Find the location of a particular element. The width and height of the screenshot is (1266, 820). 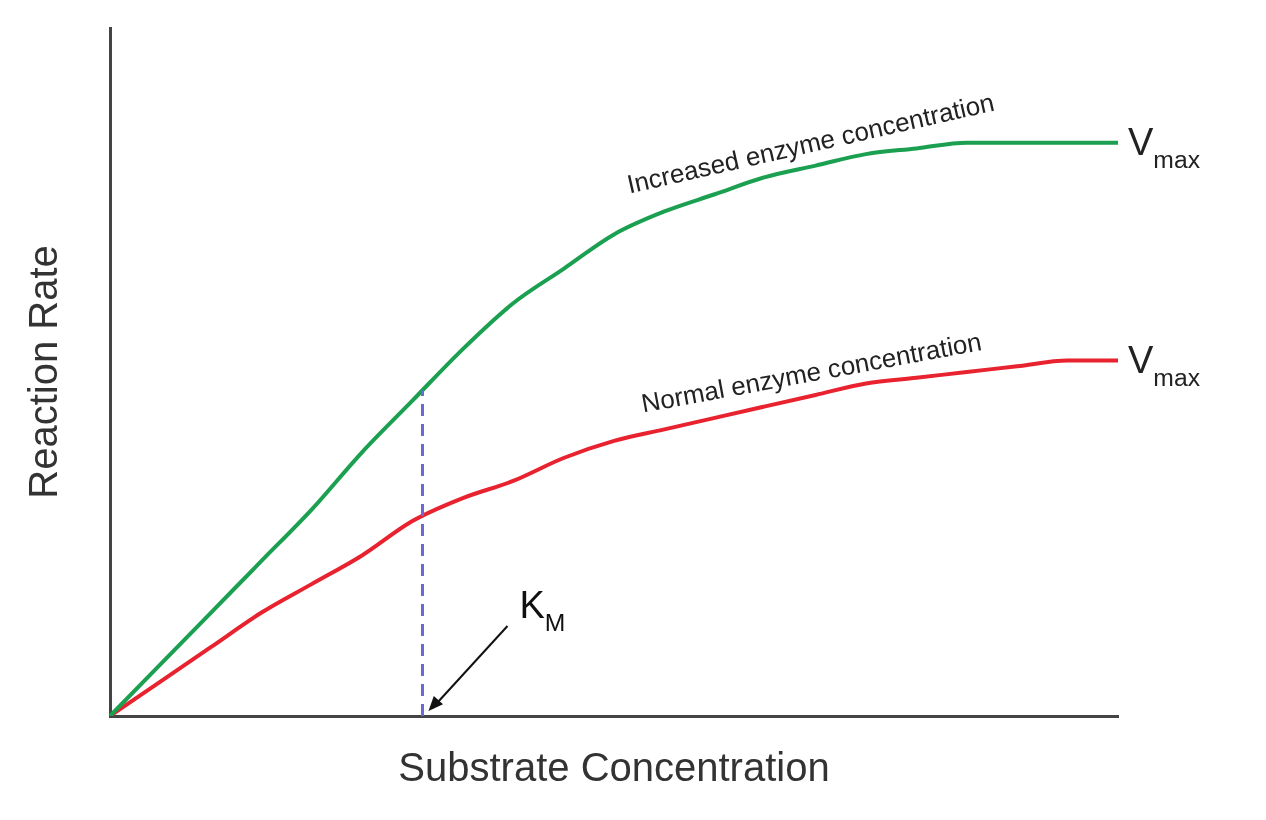

x-axis-title: Substrate Concentration is located at coordinates (614, 767).